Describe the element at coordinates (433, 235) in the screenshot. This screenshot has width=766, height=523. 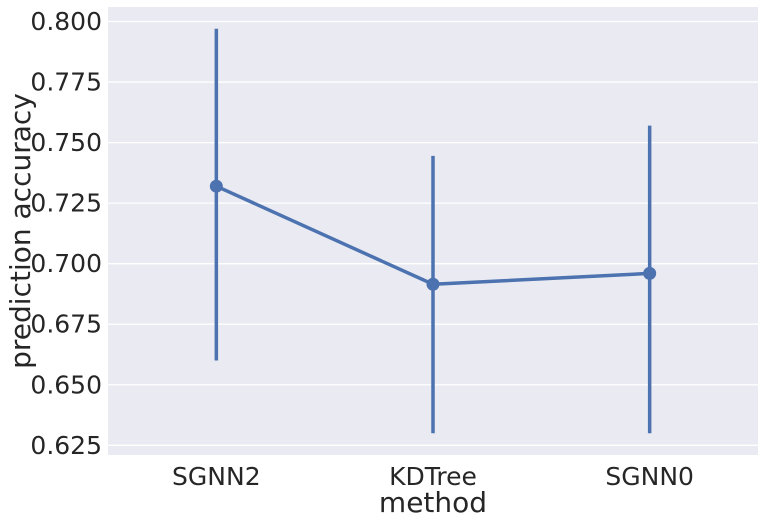
I see `data-points` at that location.